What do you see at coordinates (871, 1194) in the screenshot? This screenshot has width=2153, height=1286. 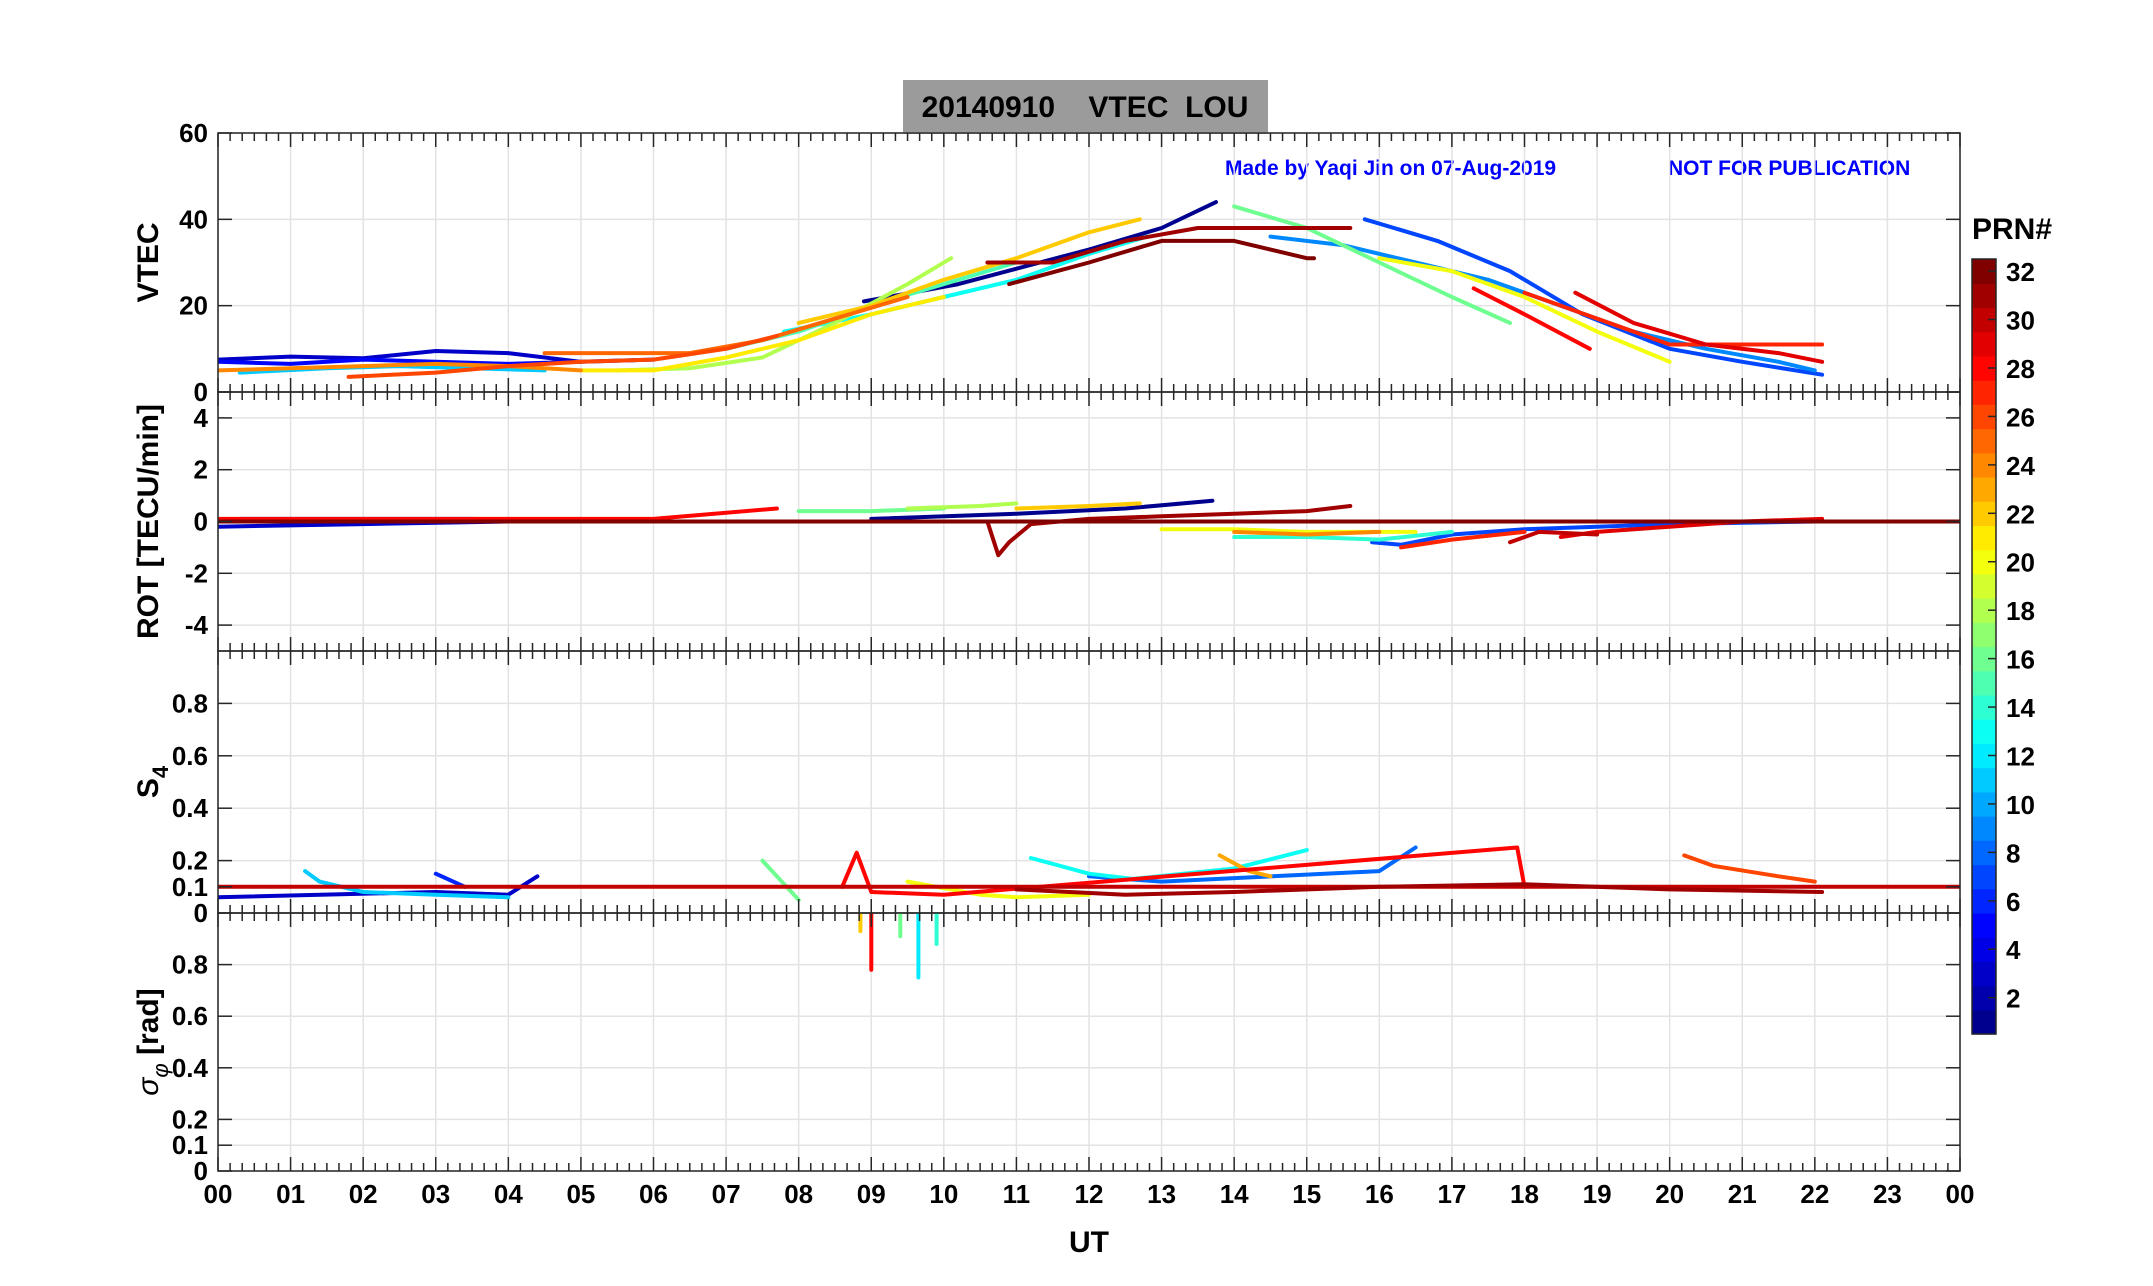 I see `x-tick-label: 09` at bounding box center [871, 1194].